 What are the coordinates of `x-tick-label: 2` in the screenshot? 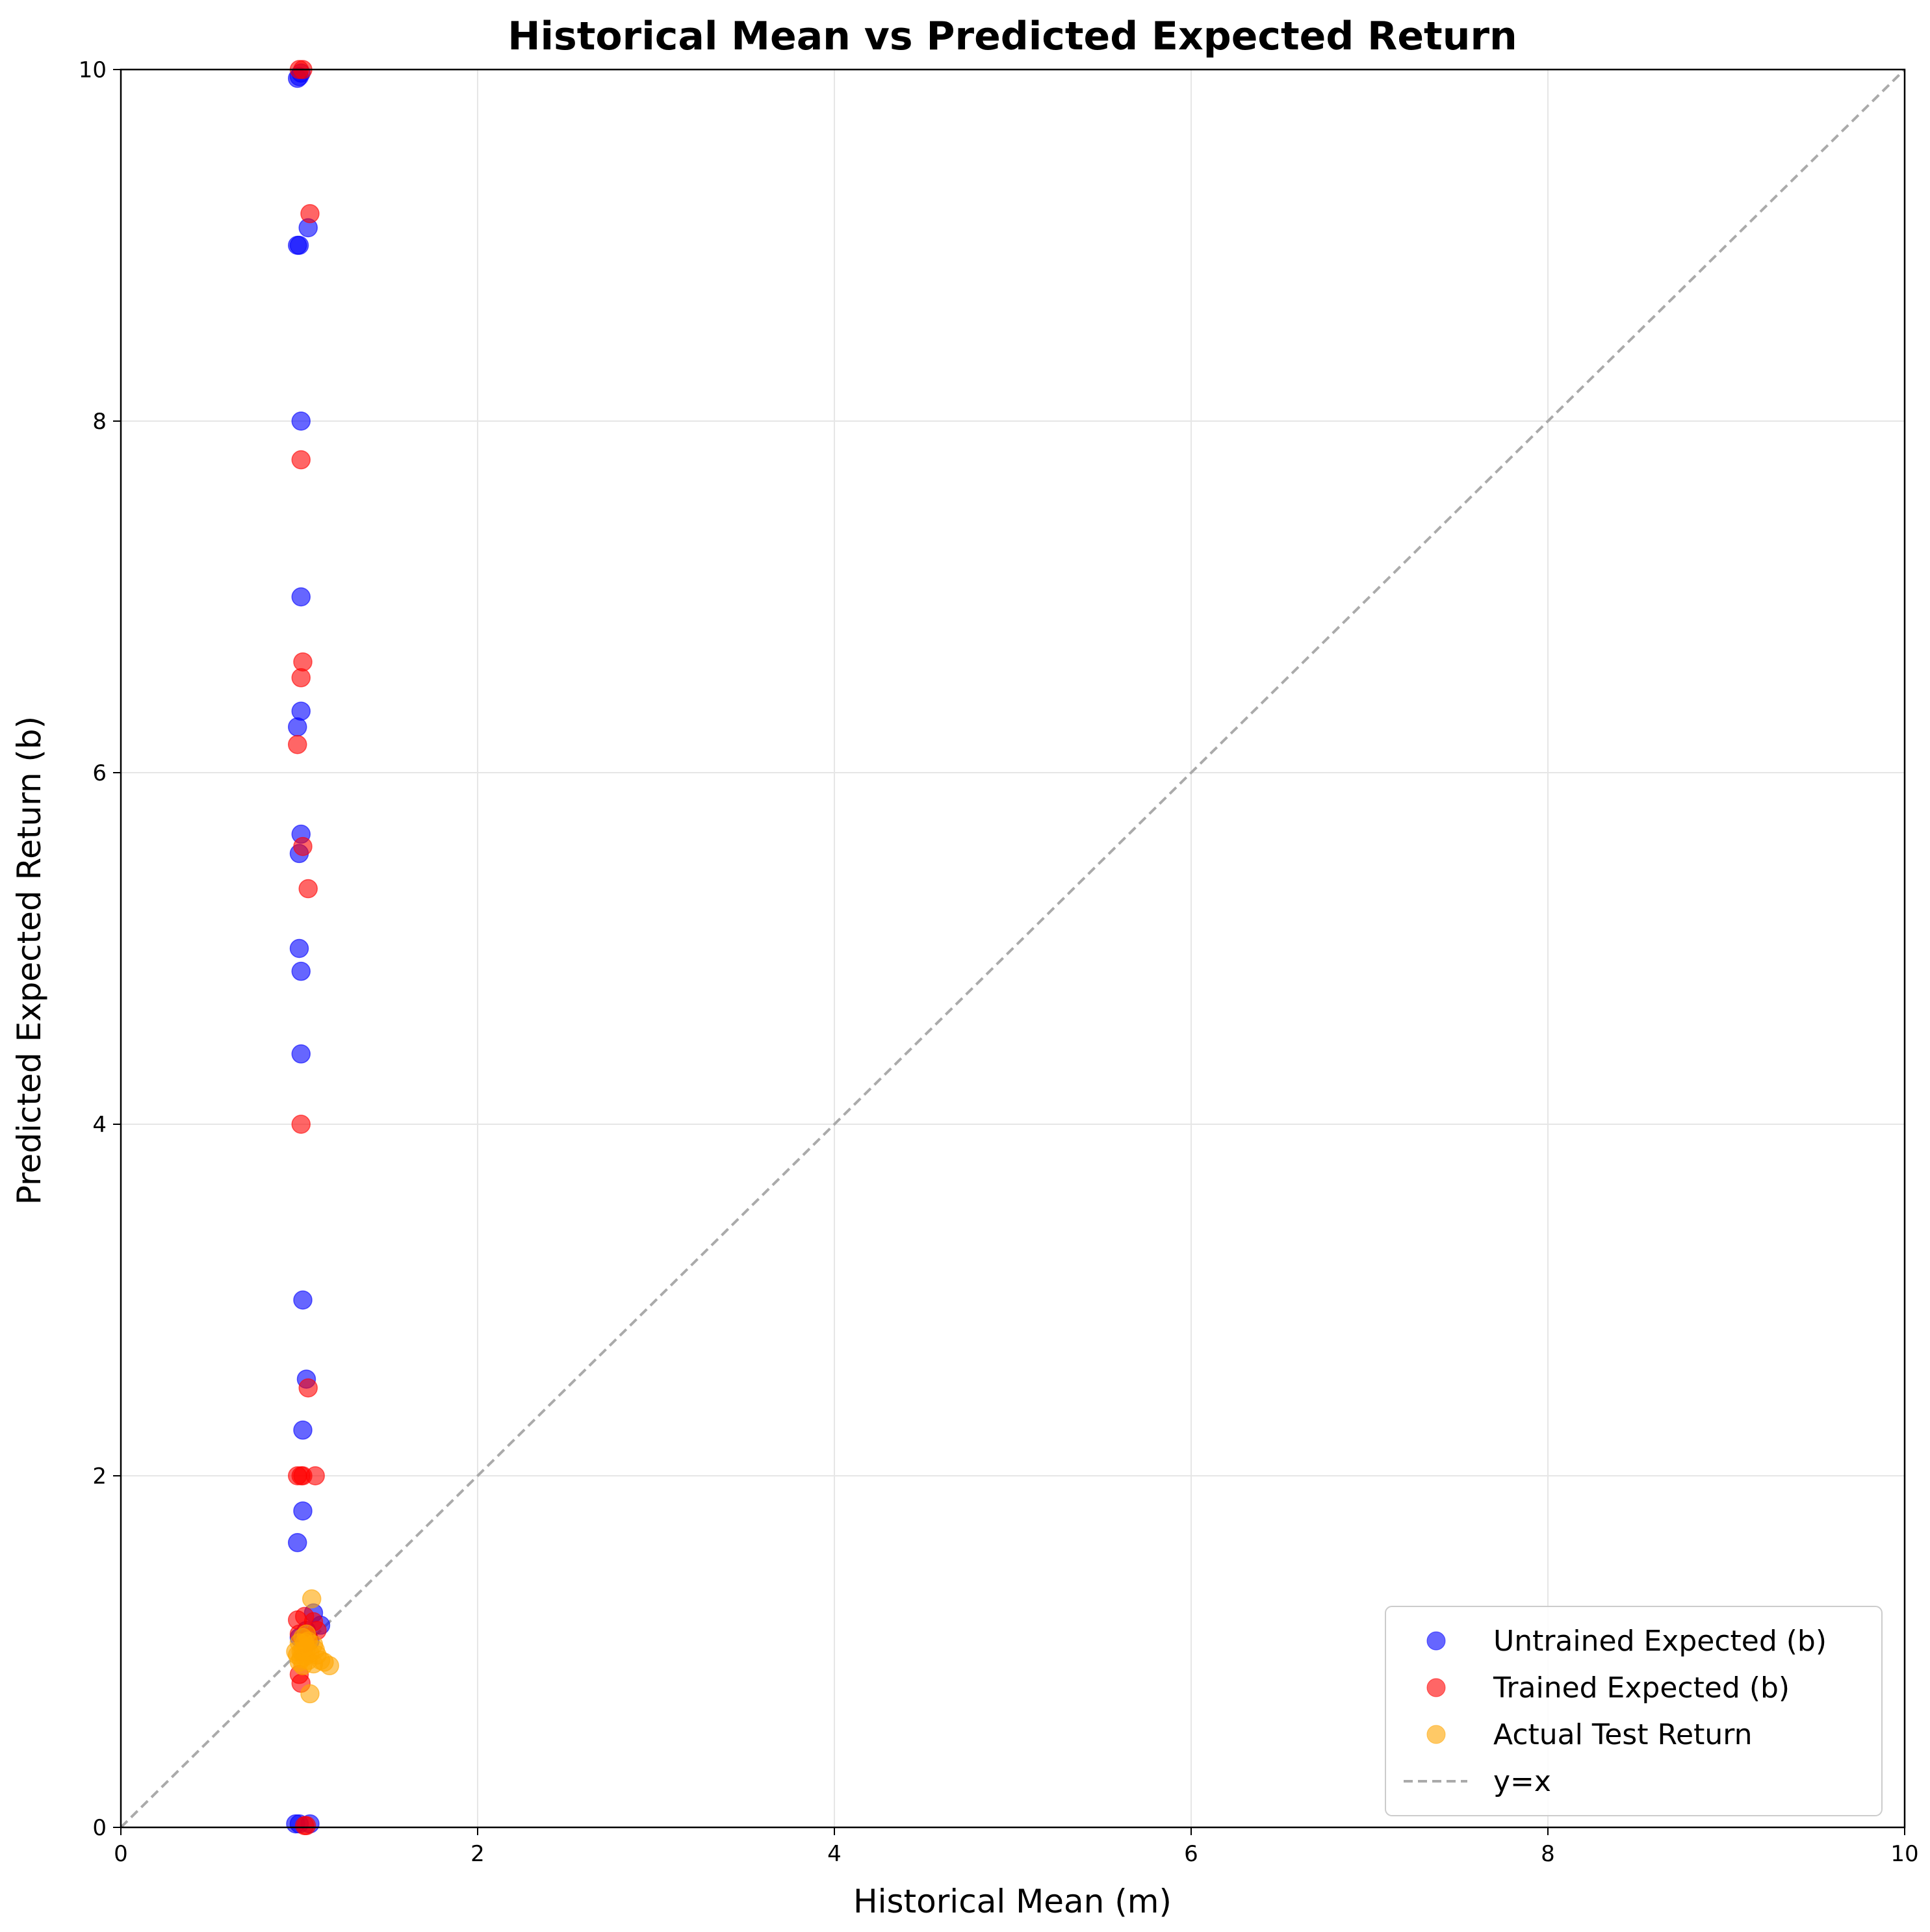 It's located at (477, 1854).